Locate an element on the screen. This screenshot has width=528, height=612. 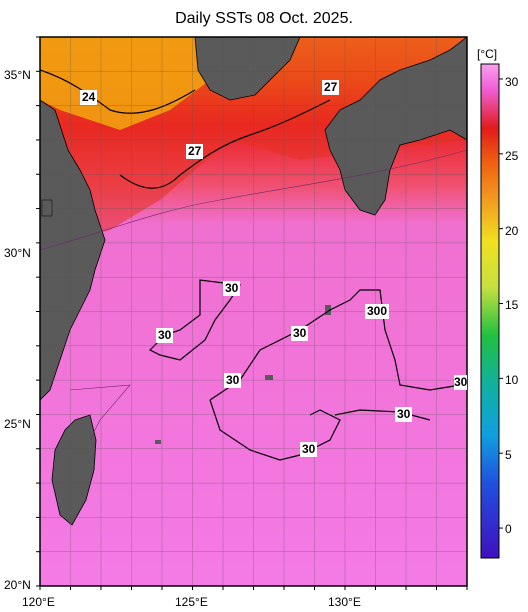
colorbar-label: 25 is located at coordinates (512, 156).